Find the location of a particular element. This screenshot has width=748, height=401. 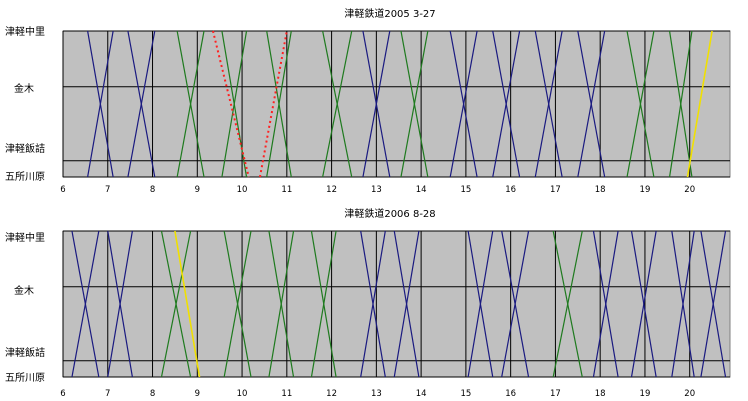

train-line-special is located at coordinates (230, 104).